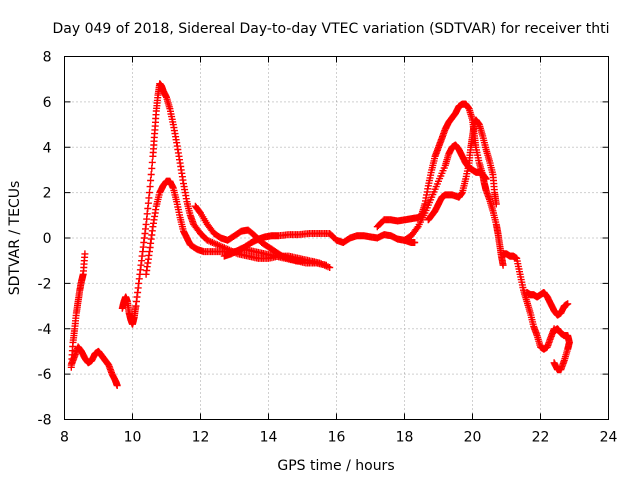 The width and height of the screenshot is (640, 480). I want to click on series-evening-secondary-peak, so click(445, 192).